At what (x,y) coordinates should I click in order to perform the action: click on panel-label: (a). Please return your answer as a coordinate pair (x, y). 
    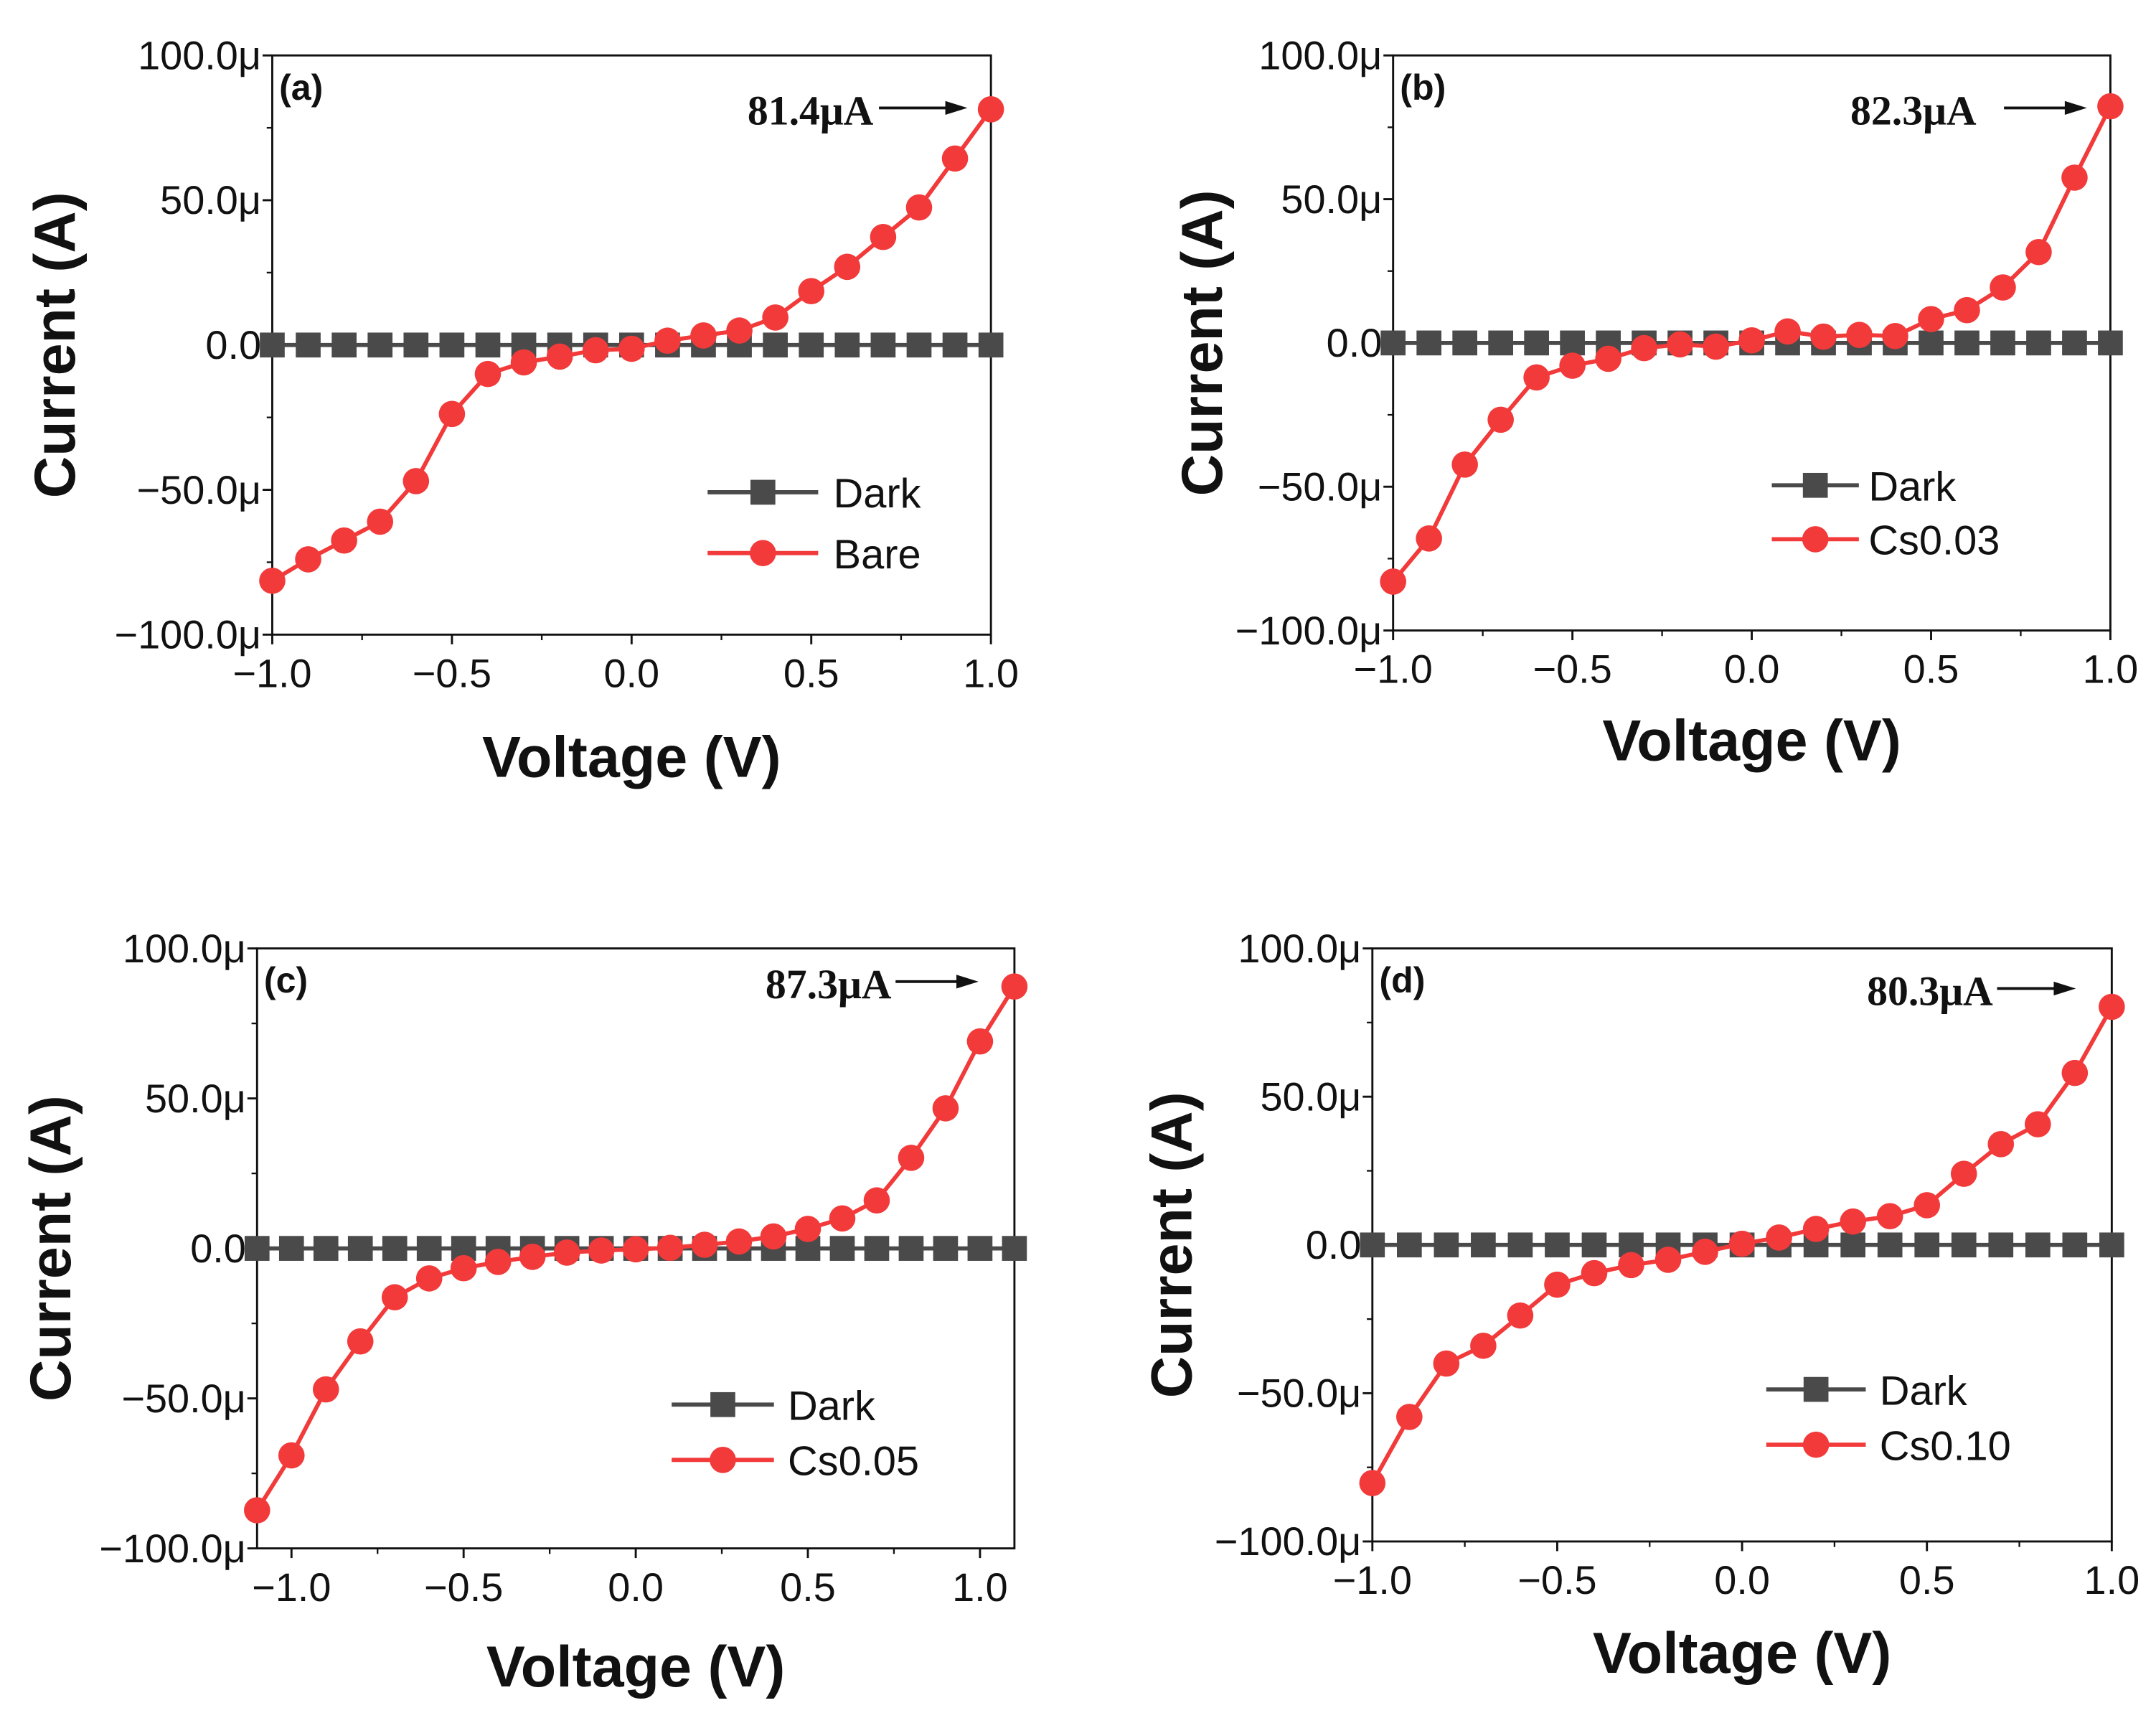
    Looking at the image, I should click on (301, 87).